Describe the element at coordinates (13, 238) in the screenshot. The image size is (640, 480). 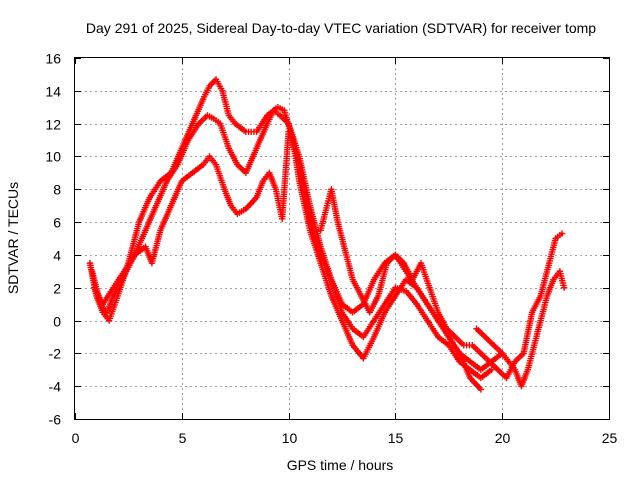
I see `y-axis-label: SDTVAR / TECUs` at that location.